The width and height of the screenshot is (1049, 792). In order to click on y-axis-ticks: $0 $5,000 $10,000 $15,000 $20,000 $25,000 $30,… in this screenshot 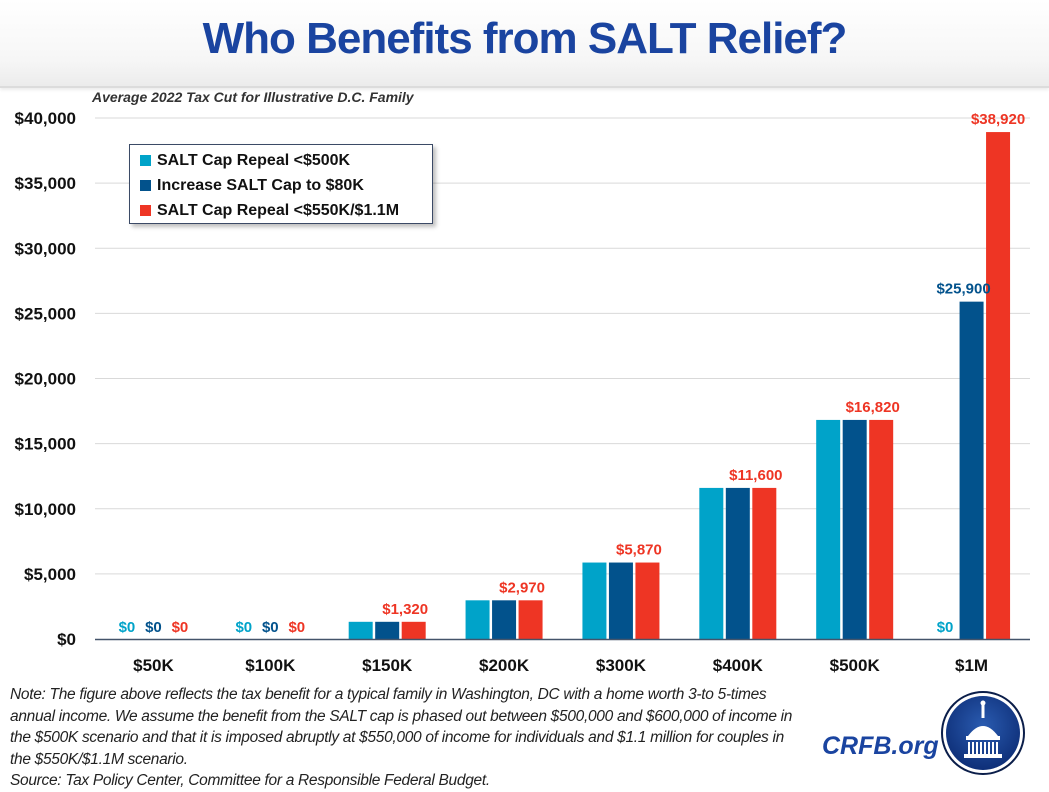, I will do `click(45, 379)`.